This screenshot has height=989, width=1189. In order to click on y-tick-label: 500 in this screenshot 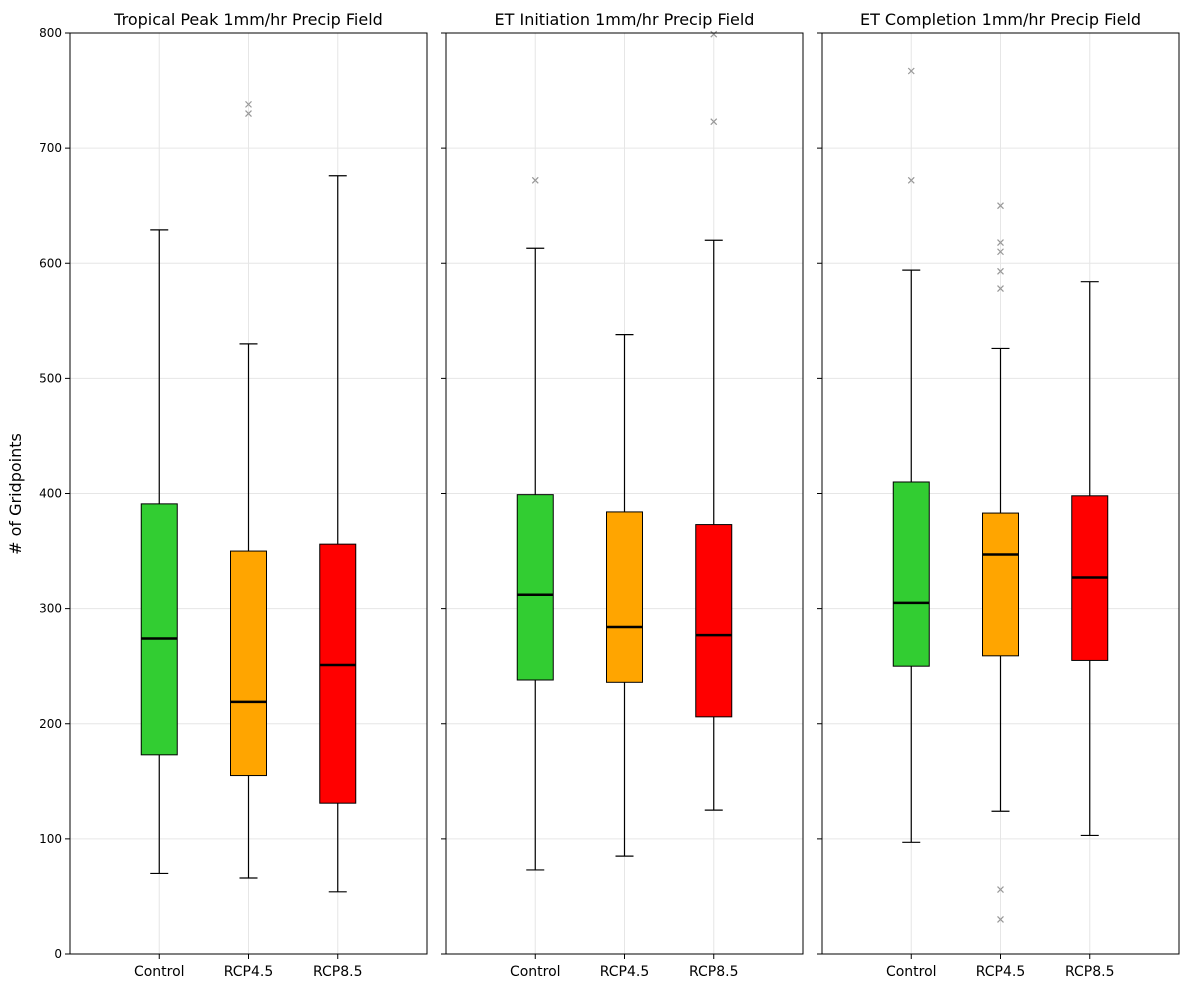, I will do `click(50, 378)`.